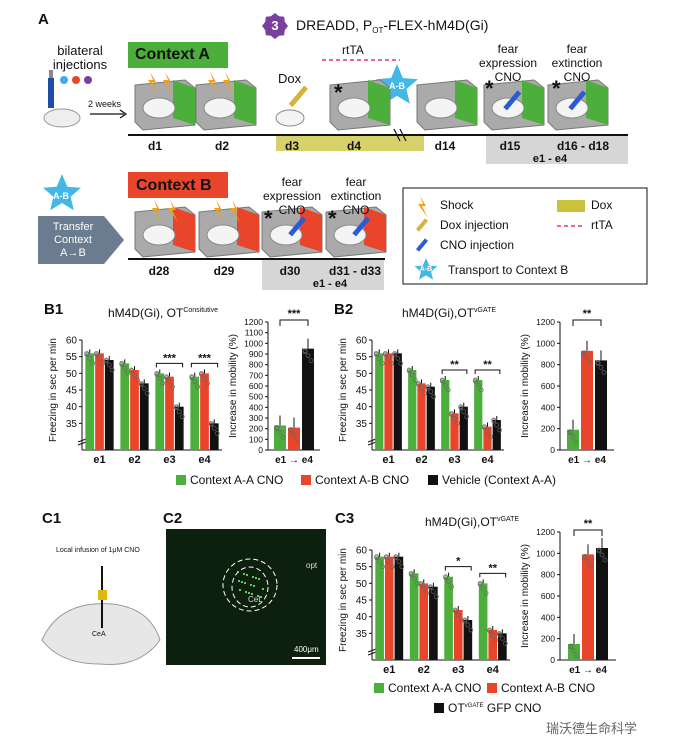  Describe the element at coordinates (588, 524) in the screenshot. I see `C3-mobility-sig-label: **` at that location.